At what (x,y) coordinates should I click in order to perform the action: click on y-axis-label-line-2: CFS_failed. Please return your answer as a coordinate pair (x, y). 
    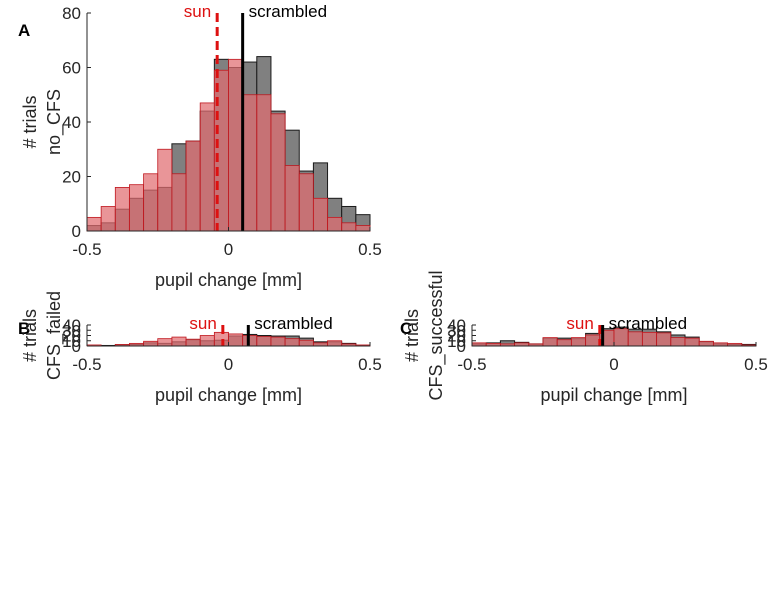
    Looking at the image, I should click on (54, 335).